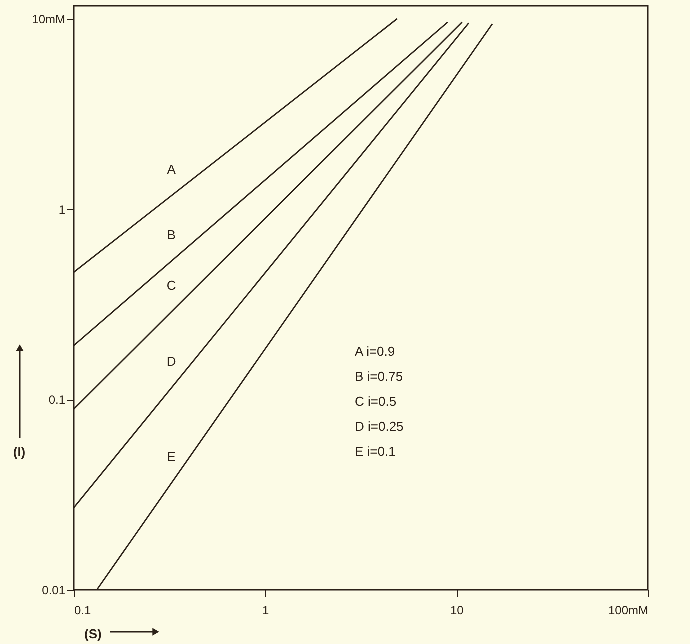 The height and width of the screenshot is (644, 690). I want to click on series-label: A, so click(171, 169).